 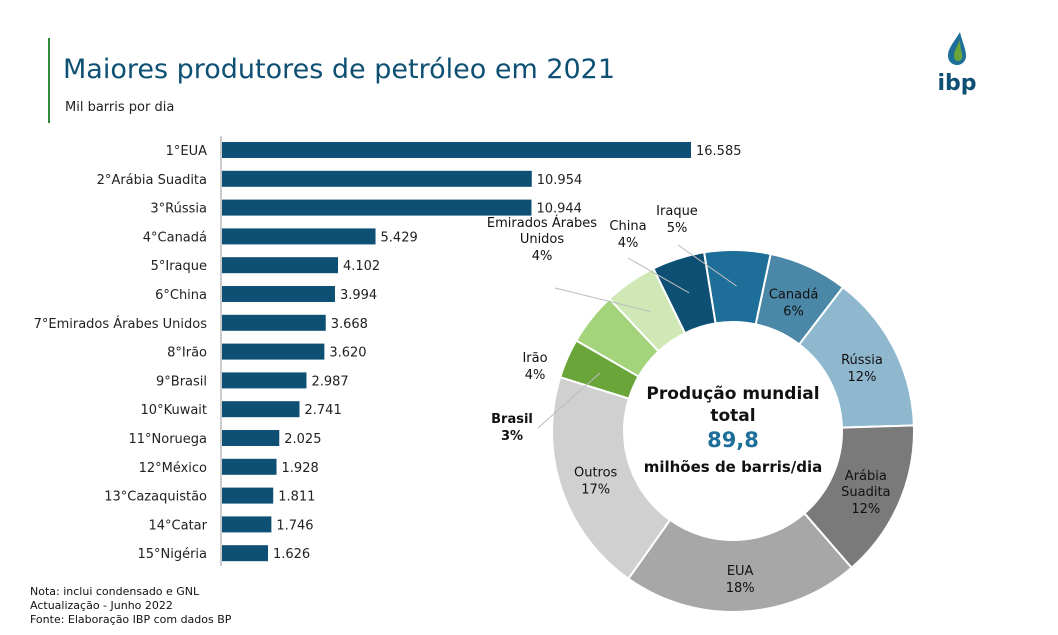 I want to click on category-label: 1°EUA, so click(x=187, y=151).